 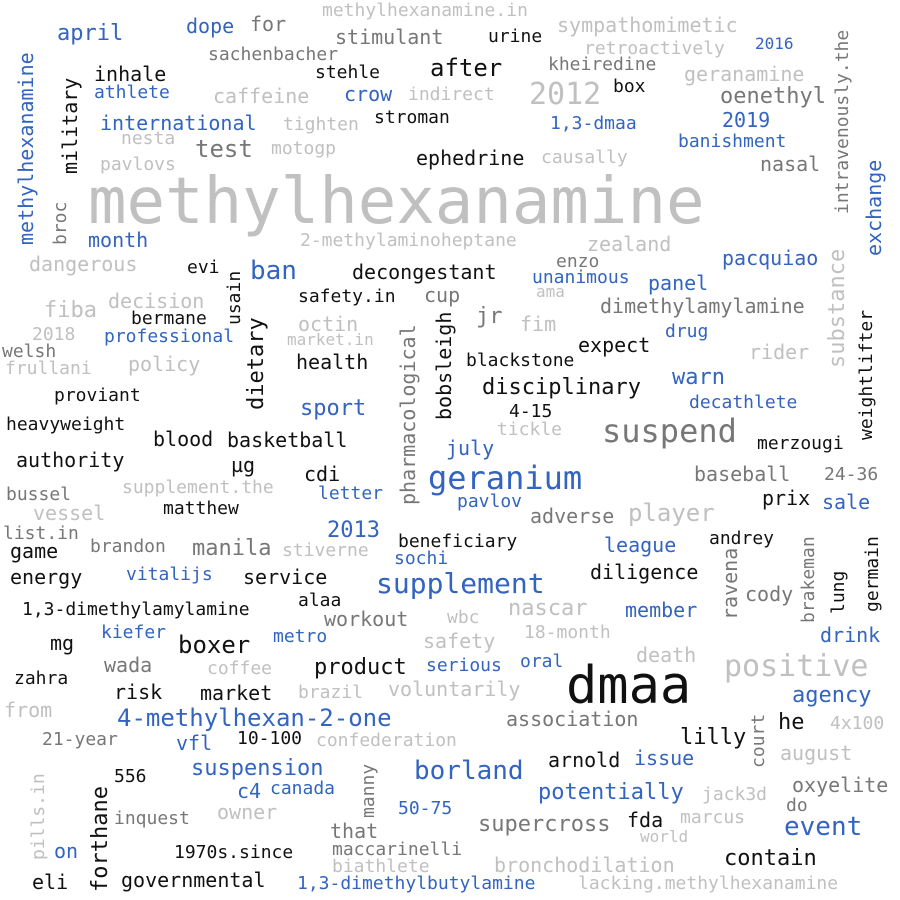 What do you see at coordinates (97, 395) in the screenshot?
I see `word-92-proviant: proviant` at bounding box center [97, 395].